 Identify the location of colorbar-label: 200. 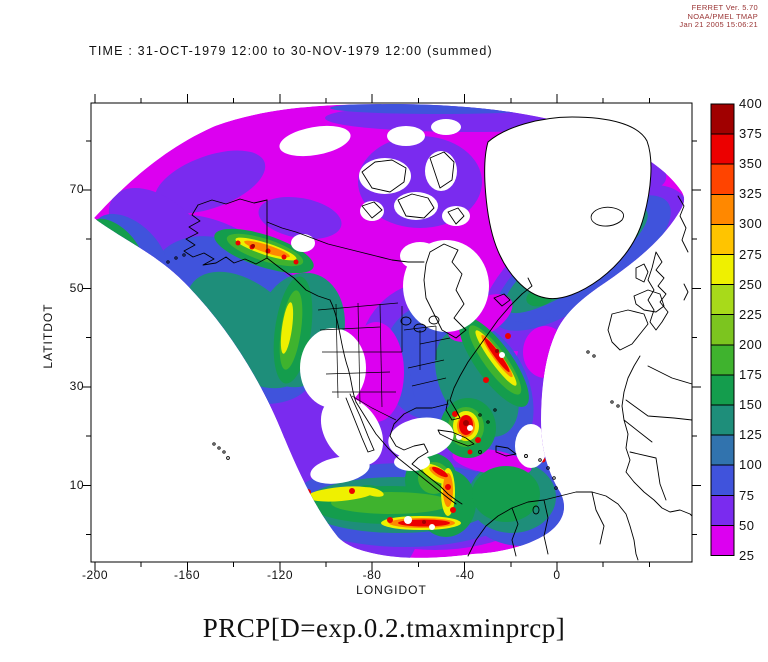
(751, 344).